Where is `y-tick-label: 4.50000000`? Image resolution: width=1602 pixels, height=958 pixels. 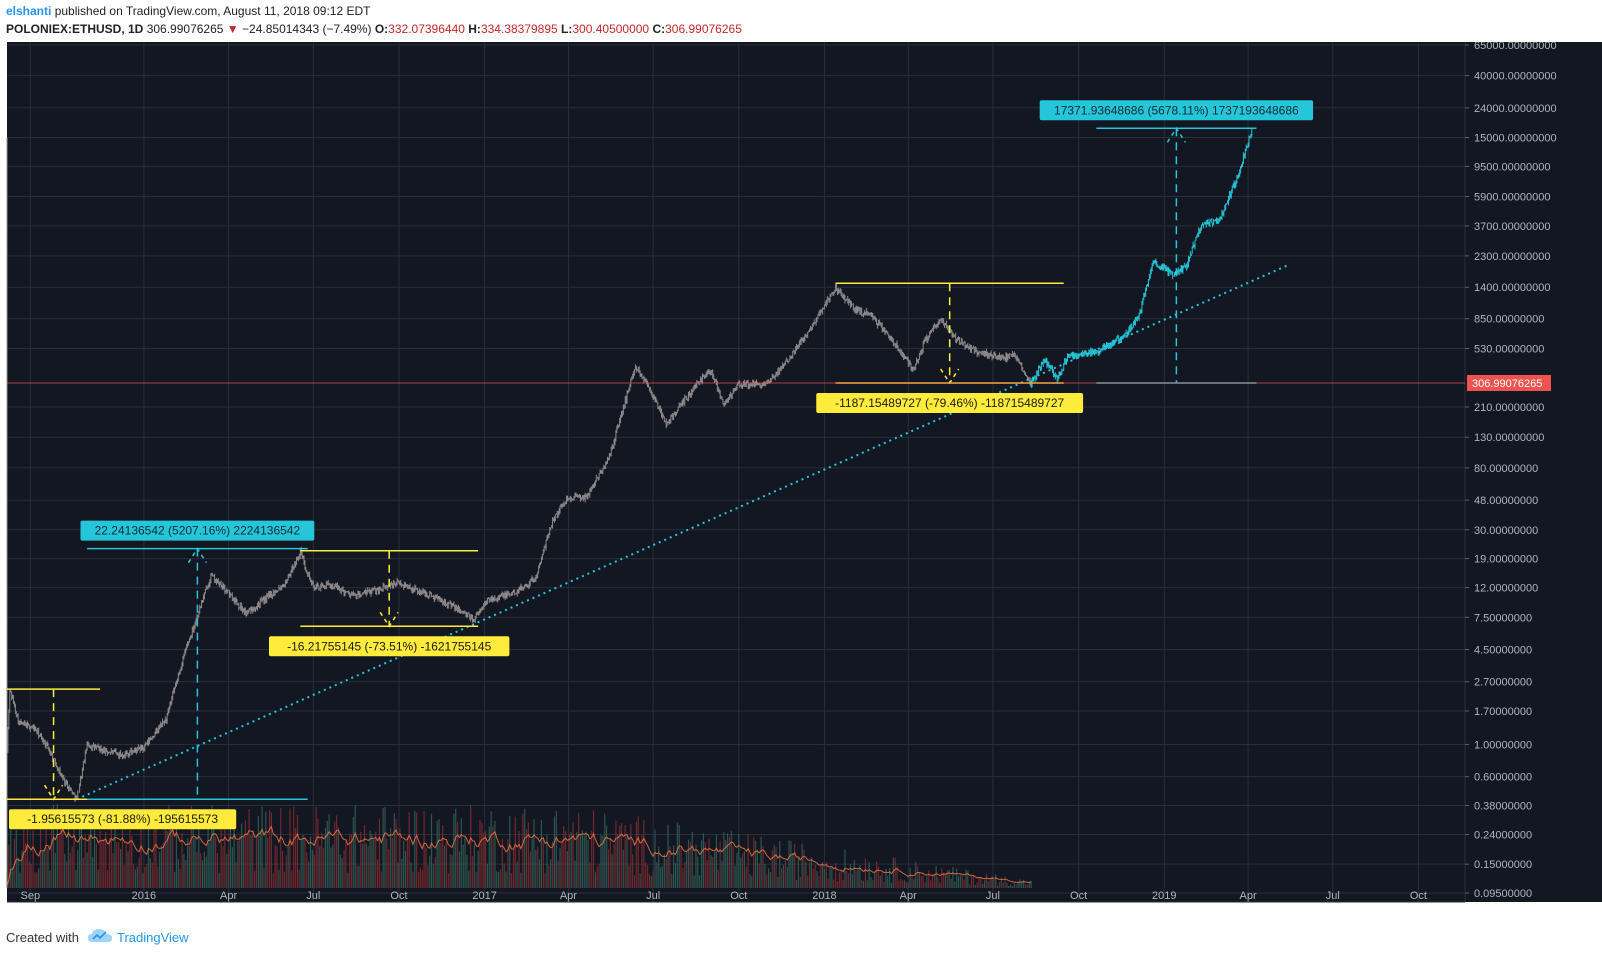
y-tick-label: 4.50000000 is located at coordinates (1503, 651).